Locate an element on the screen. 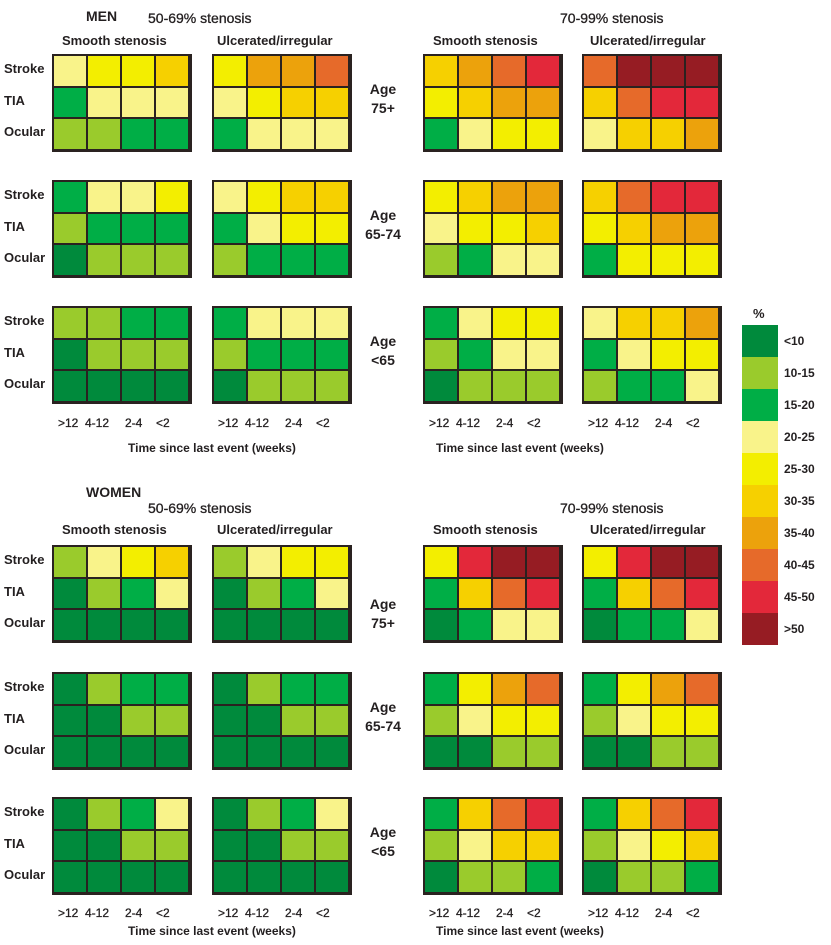  plaque-type-label: Smooth stenosis is located at coordinates (485, 529).